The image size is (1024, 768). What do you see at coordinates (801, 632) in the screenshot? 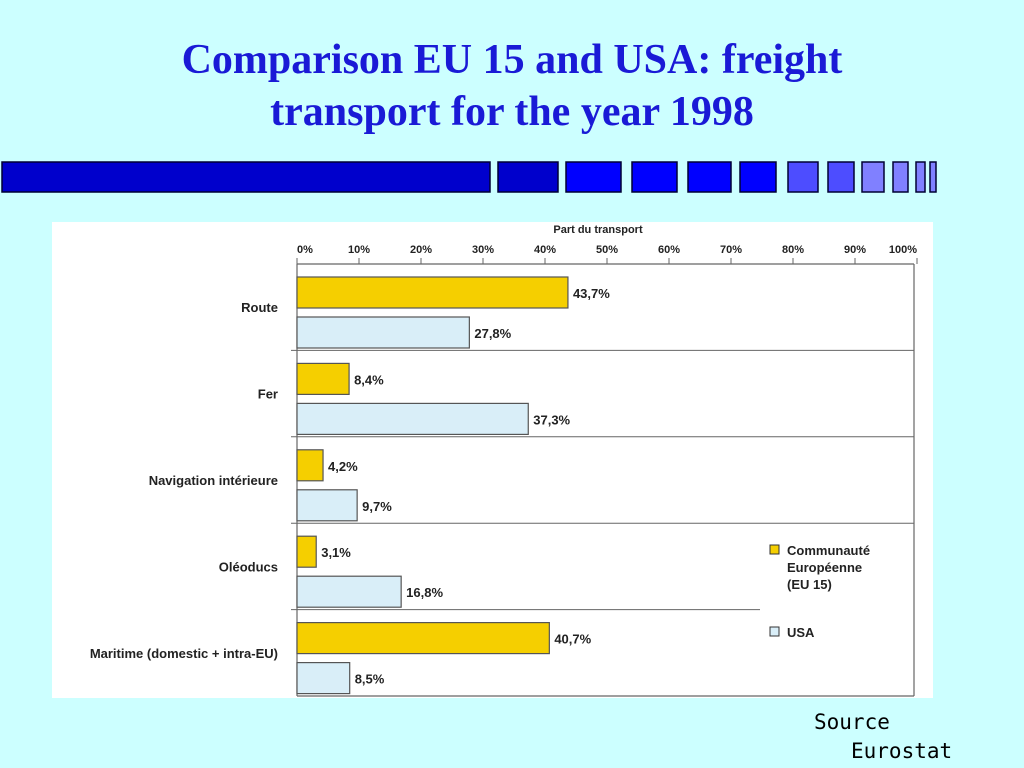
I see `legend-label: USA` at bounding box center [801, 632].